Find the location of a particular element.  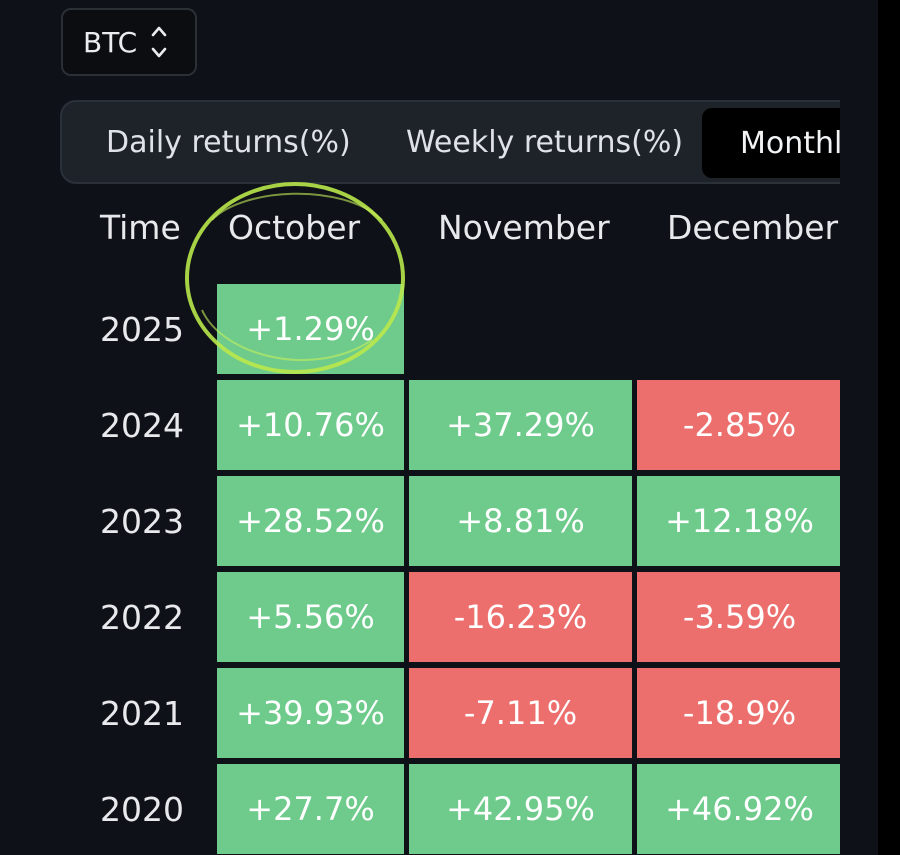

return-cell-2025-october: +1.29% is located at coordinates (310, 329).